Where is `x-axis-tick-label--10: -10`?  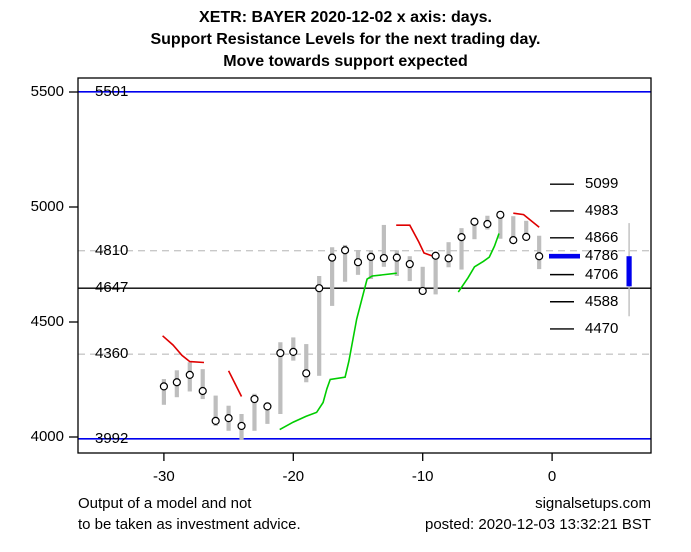 x-axis-tick-label--10: -10 is located at coordinates (422, 476).